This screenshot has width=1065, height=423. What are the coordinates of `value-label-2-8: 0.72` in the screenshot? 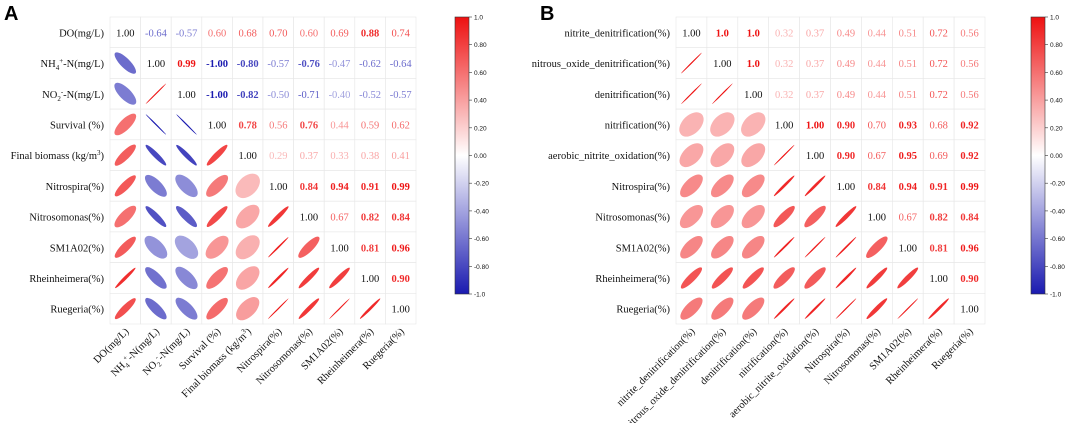 It's located at (938, 95).